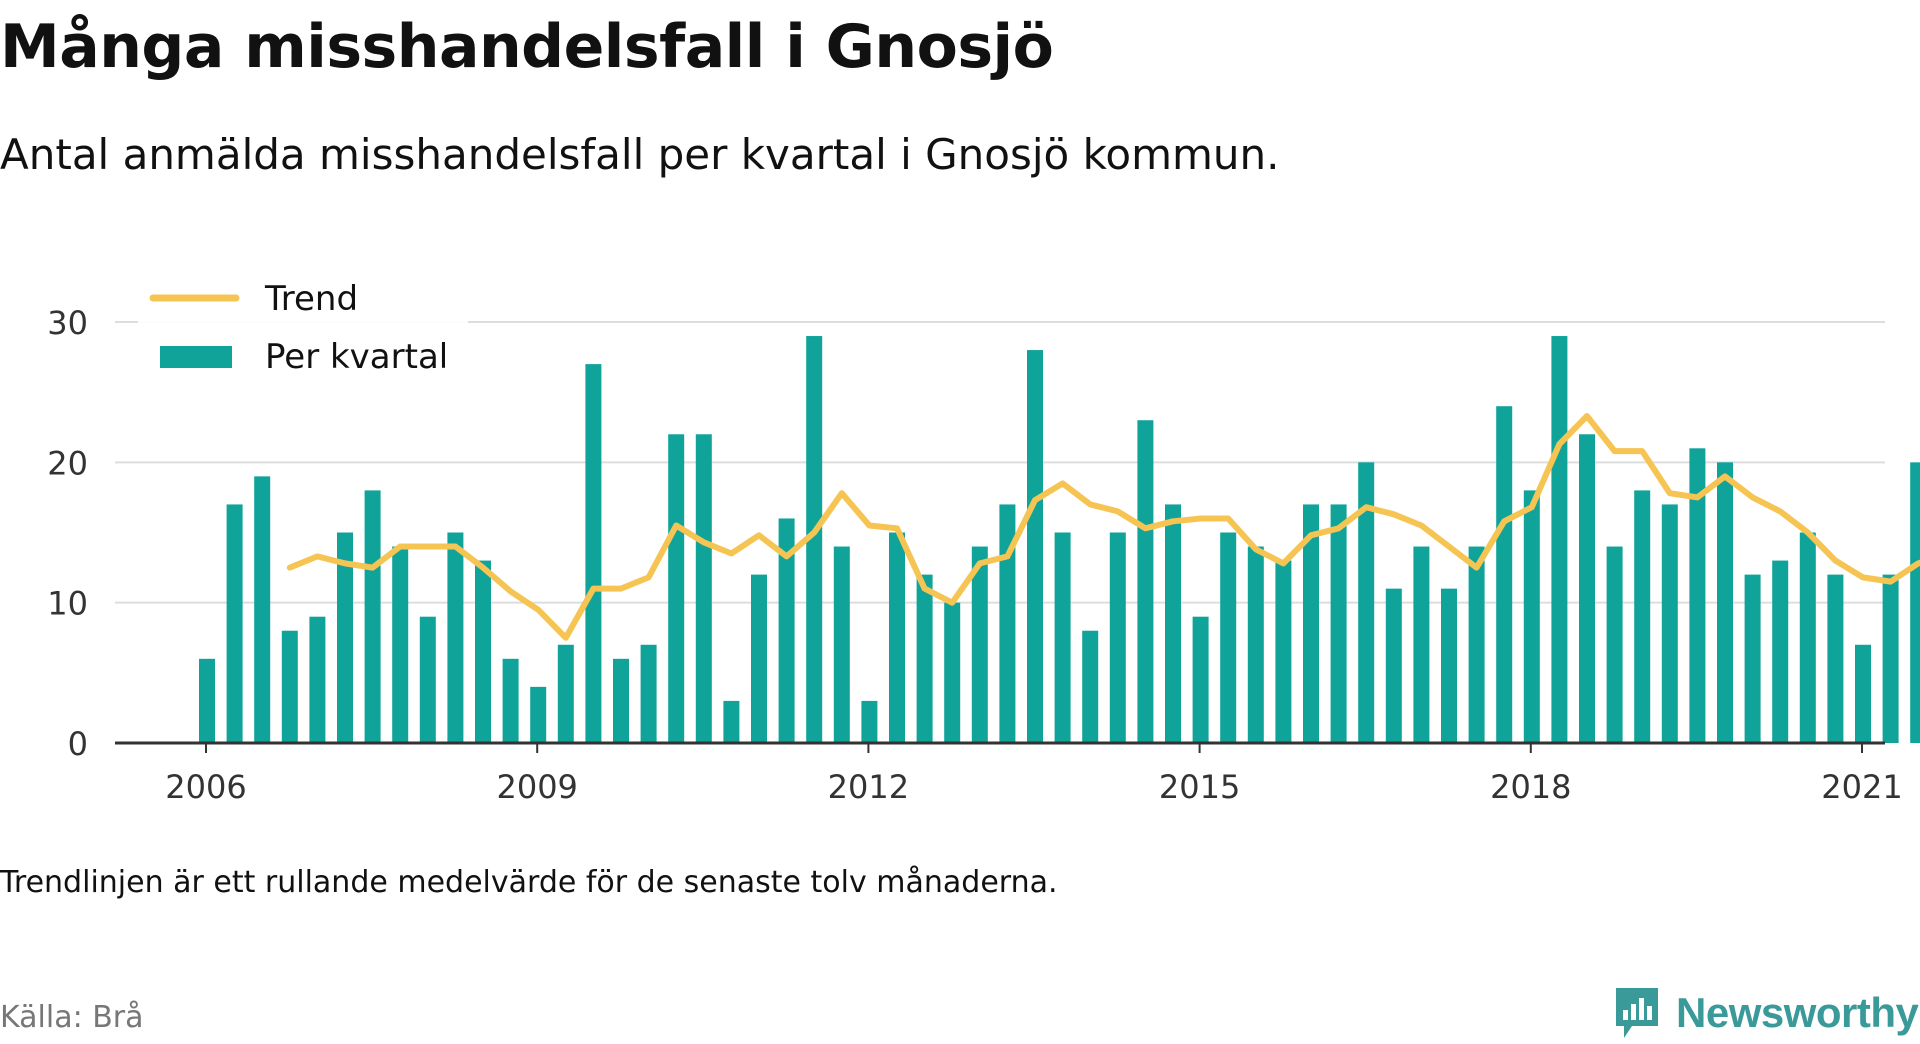  I want to click on x-axis: 2006200920122015201820212023, so click(1009, 773).